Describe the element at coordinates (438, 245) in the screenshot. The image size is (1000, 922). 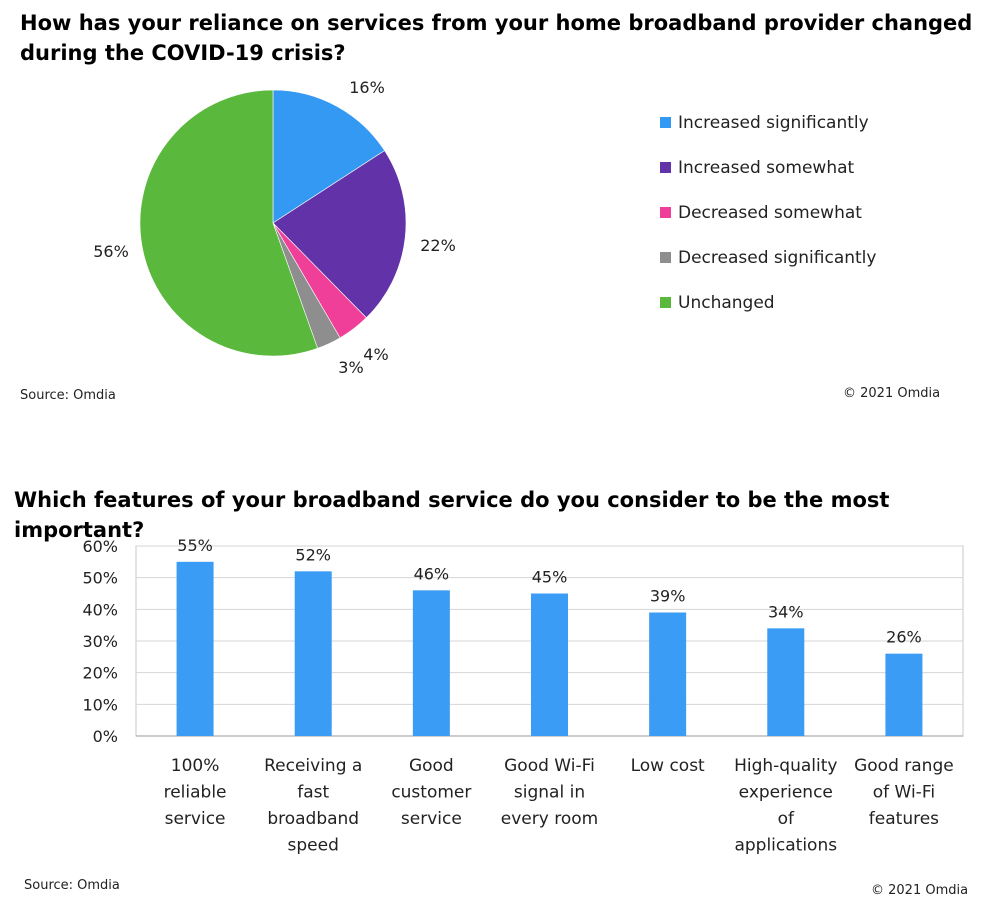
I see `pie-value-label: 22%` at that location.